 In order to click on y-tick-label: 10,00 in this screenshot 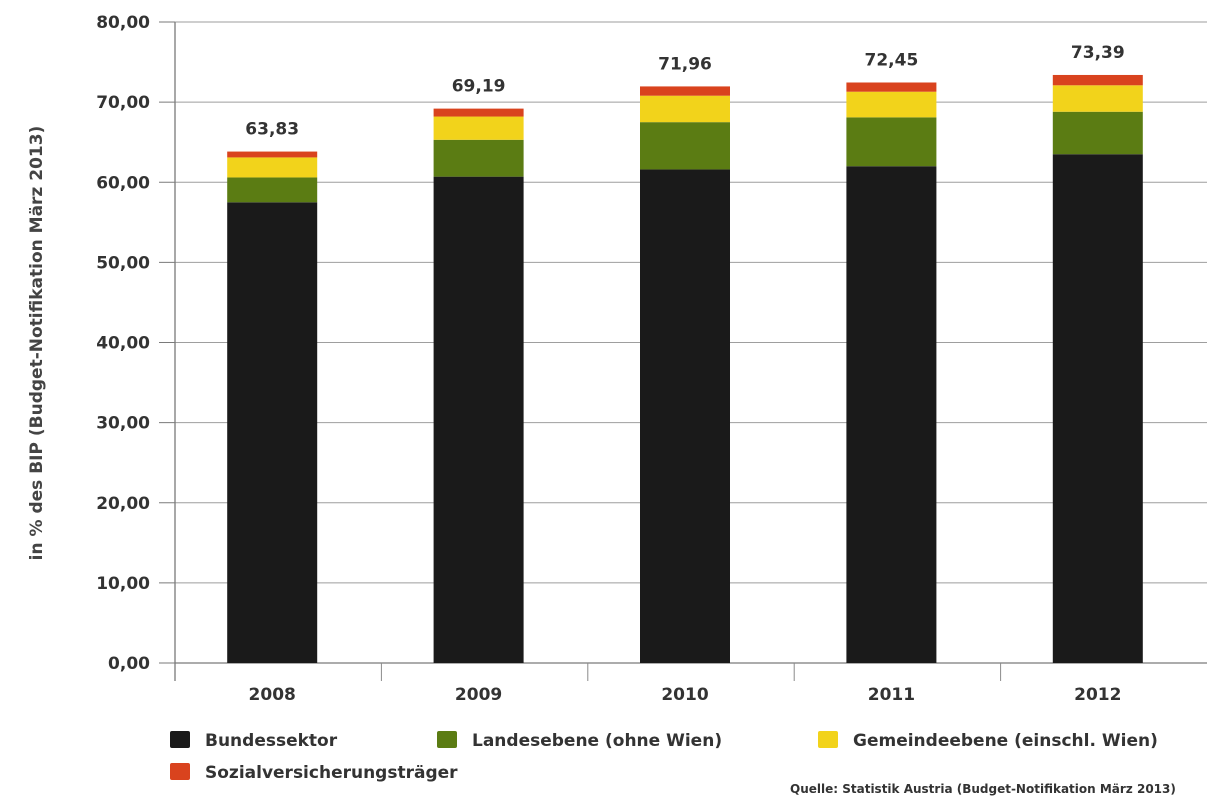, I will do `click(123, 584)`.